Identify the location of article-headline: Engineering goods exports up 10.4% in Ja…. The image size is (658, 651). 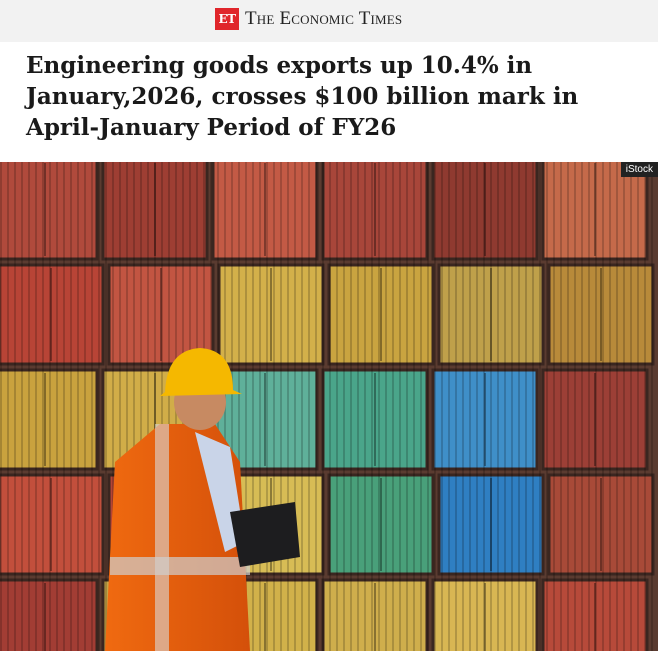
(302, 96).